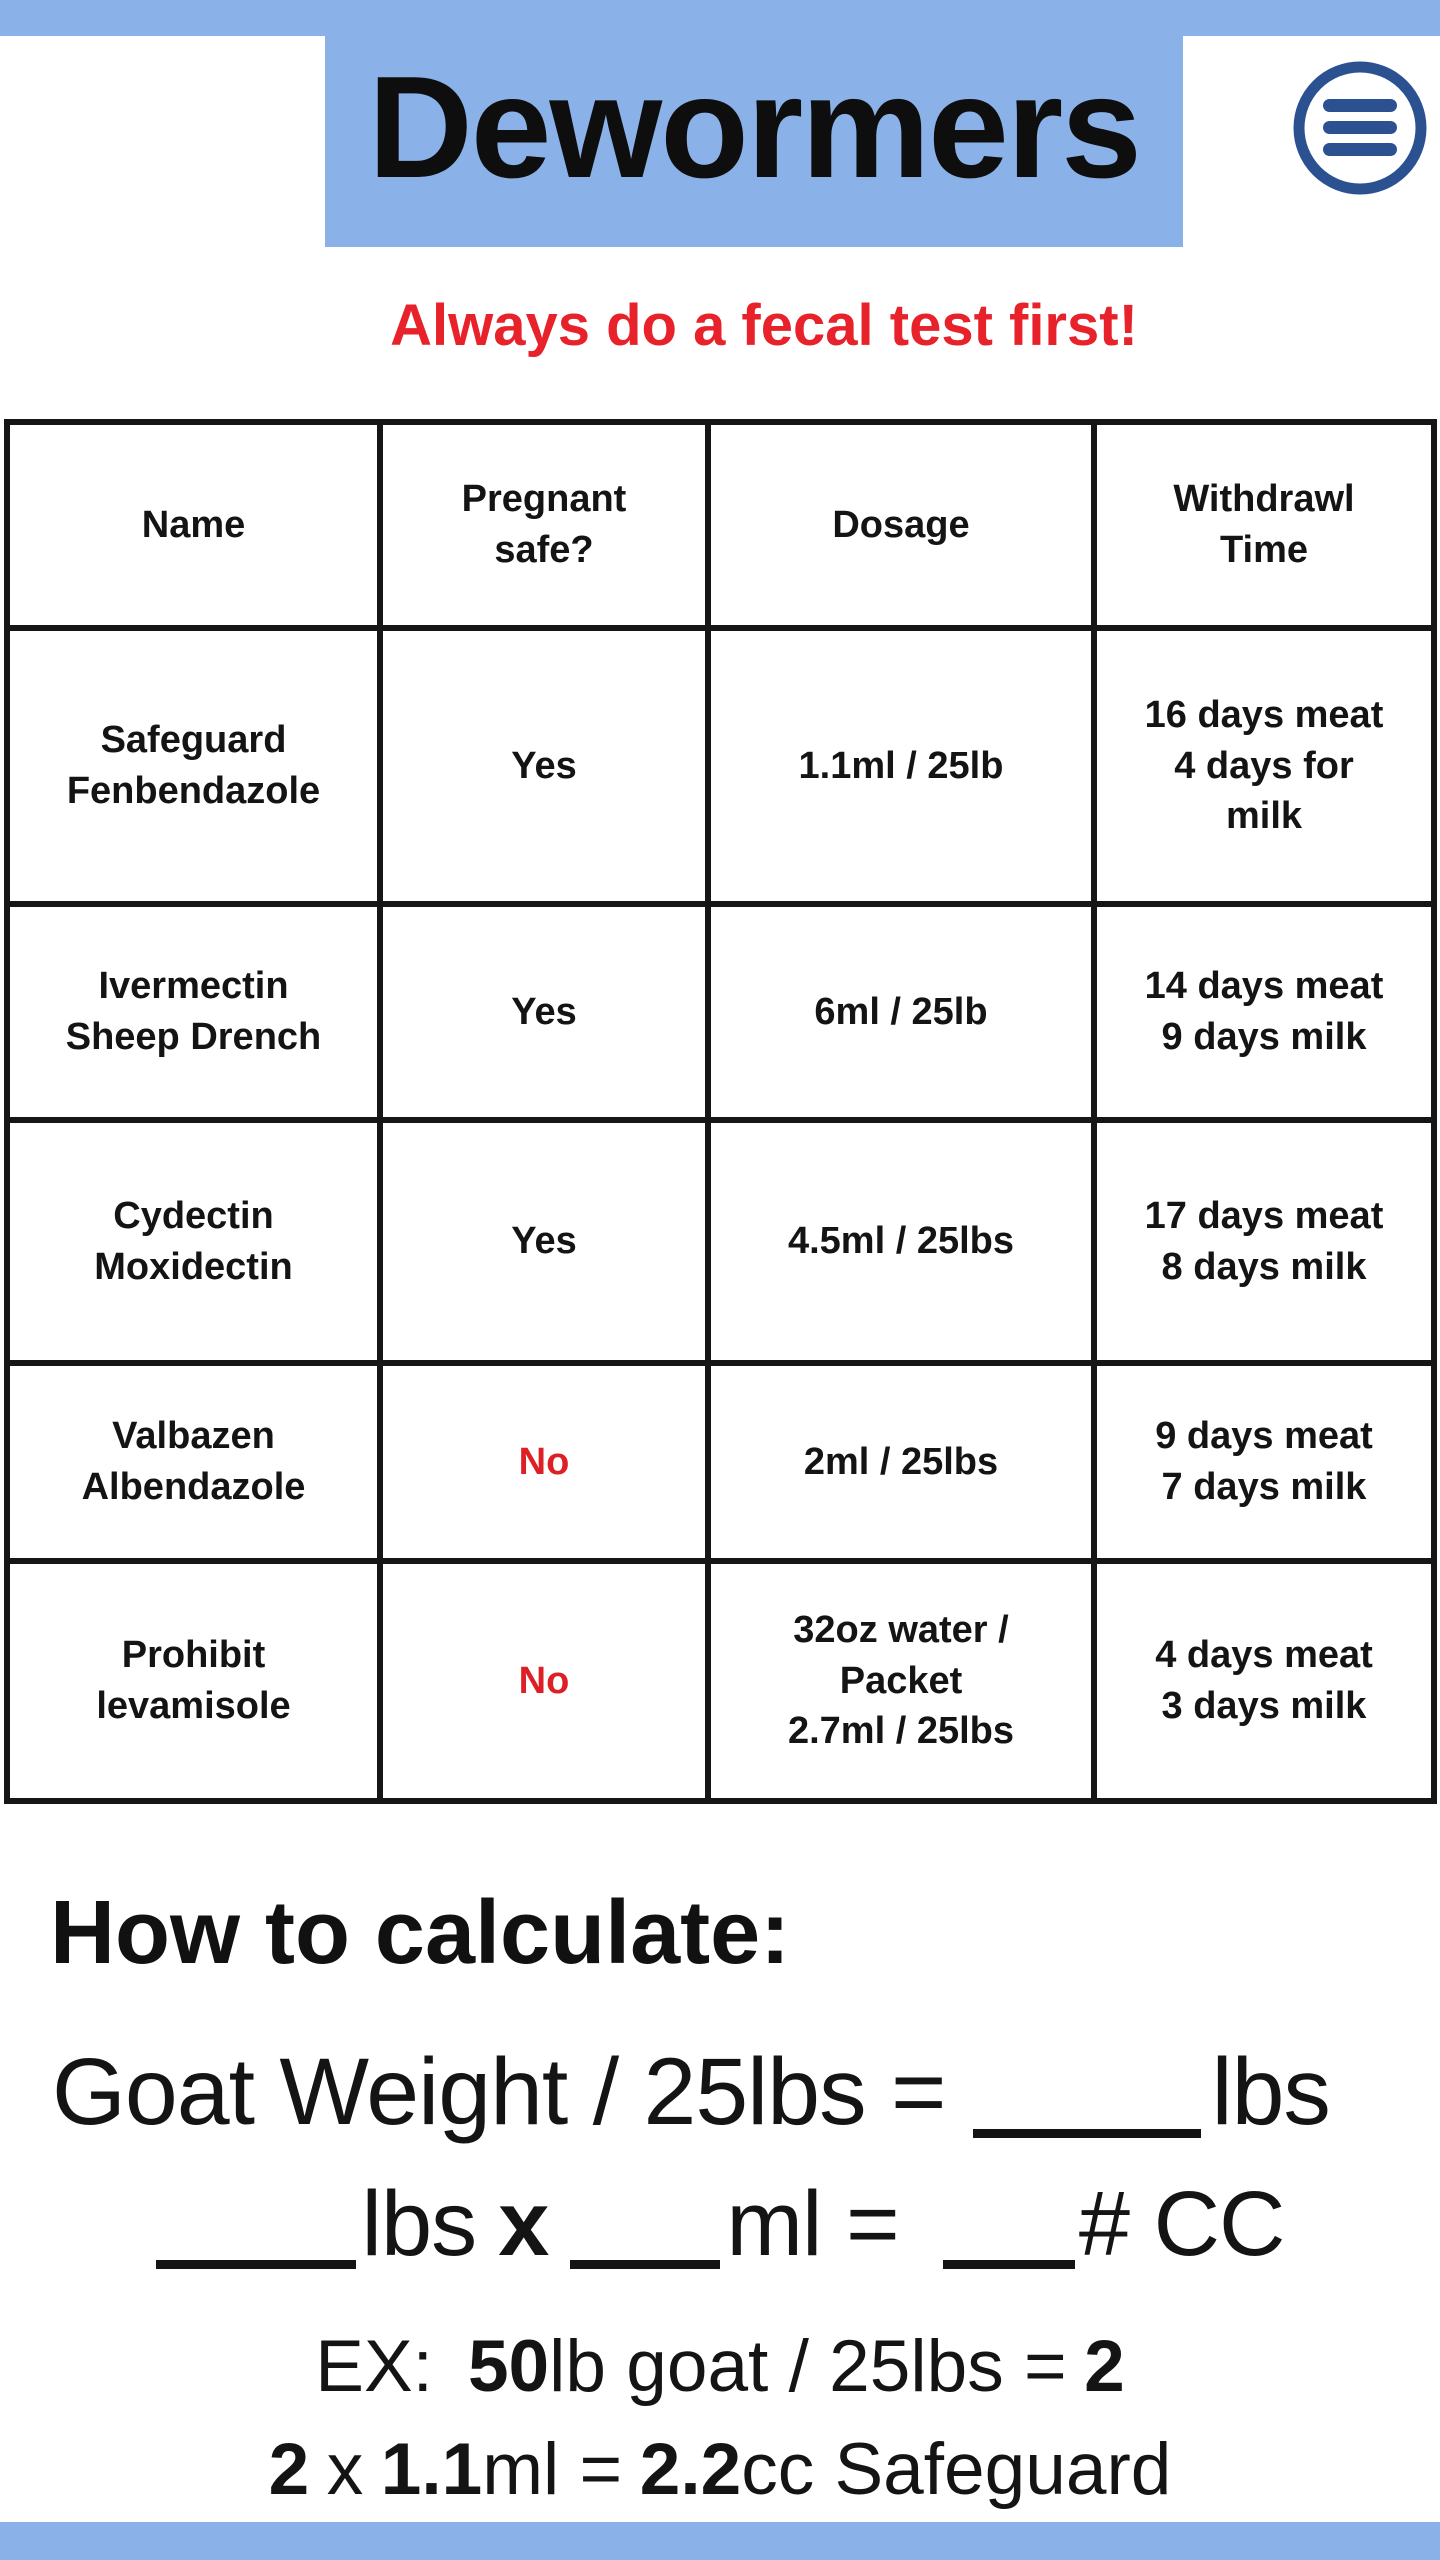 This screenshot has height=2560, width=1440. Describe the element at coordinates (808, 2366) in the screenshot. I see `example-mid: lb goat / 25lbs =` at that location.